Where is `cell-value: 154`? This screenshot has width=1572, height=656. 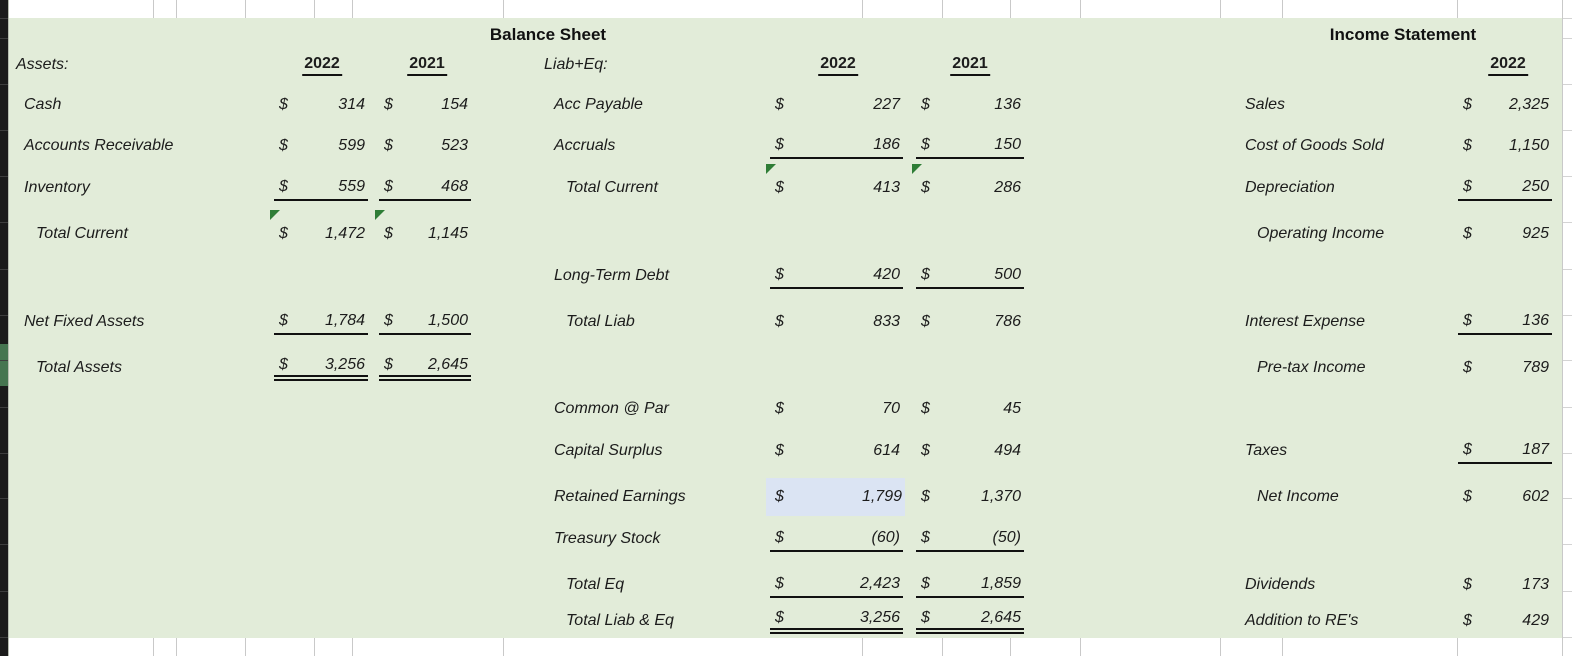
cell-value: 154 is located at coordinates (454, 104).